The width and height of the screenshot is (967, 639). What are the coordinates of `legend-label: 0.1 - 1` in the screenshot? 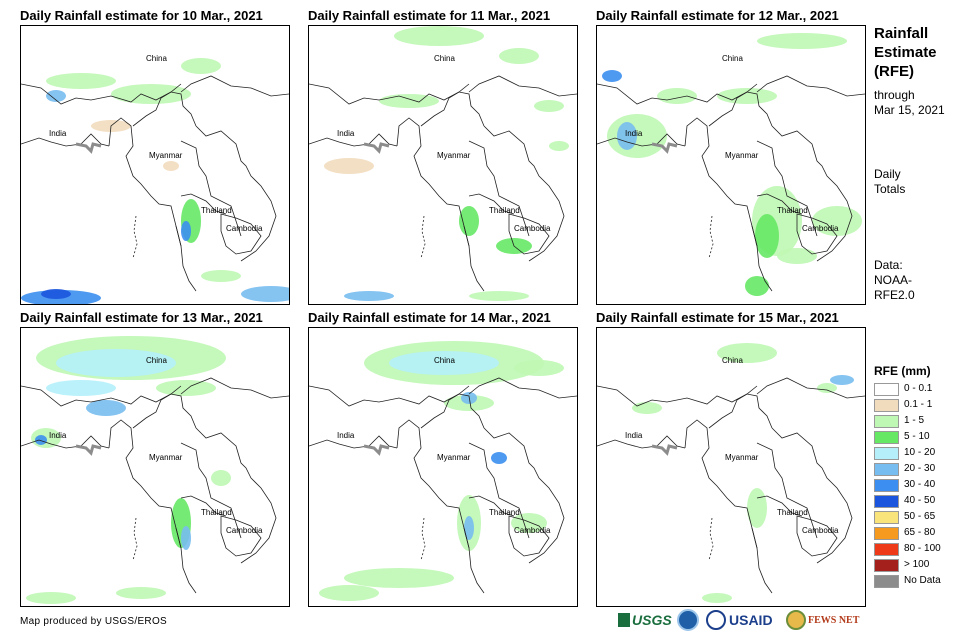 It's located at (918, 404).